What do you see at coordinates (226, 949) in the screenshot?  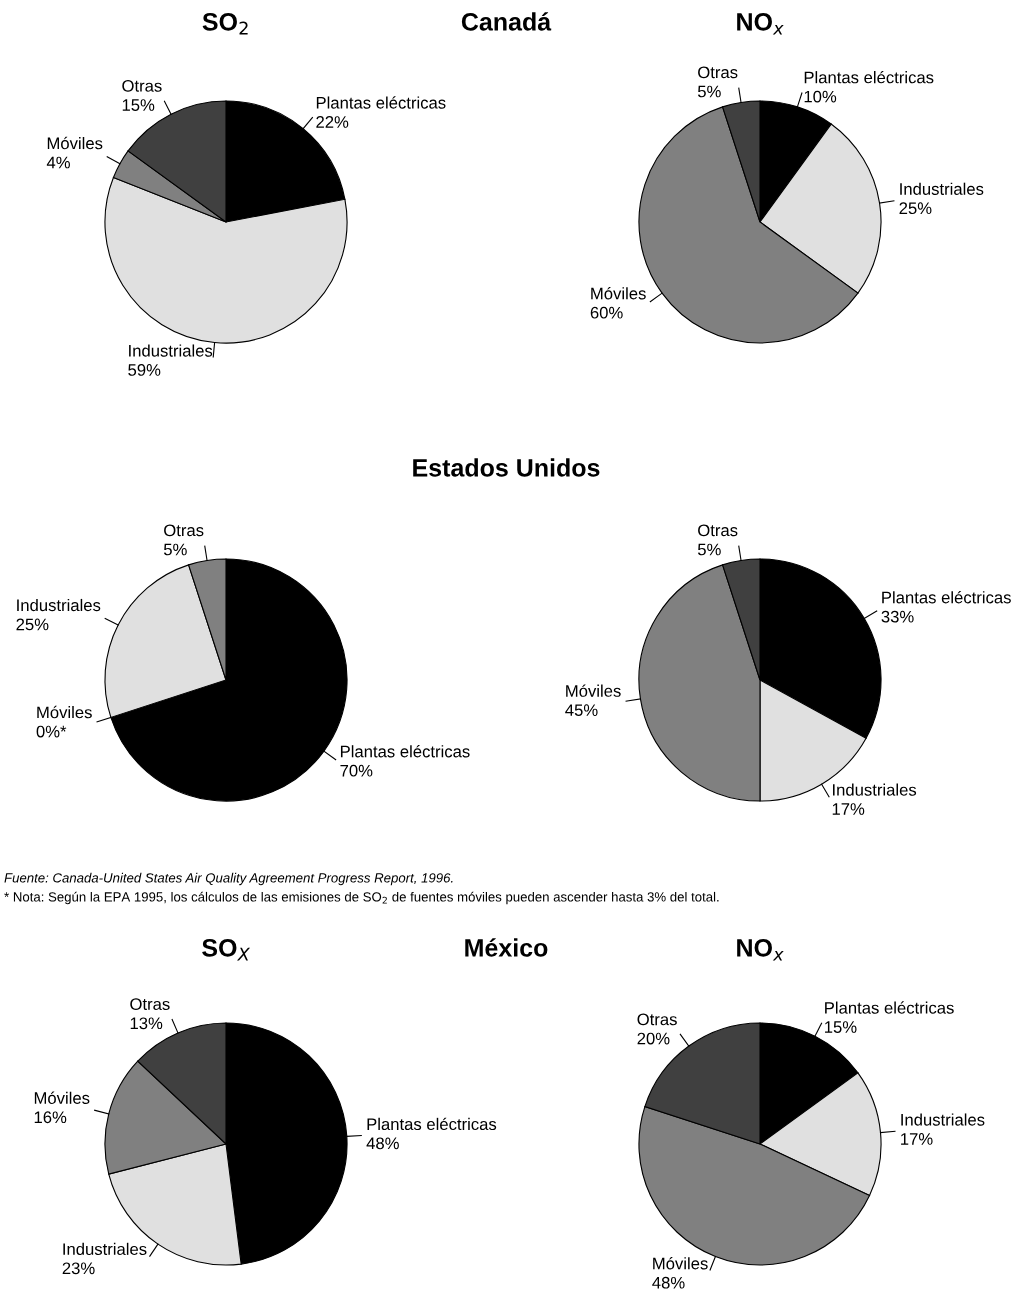 I see `chart-title: SO$_{X}$` at bounding box center [226, 949].